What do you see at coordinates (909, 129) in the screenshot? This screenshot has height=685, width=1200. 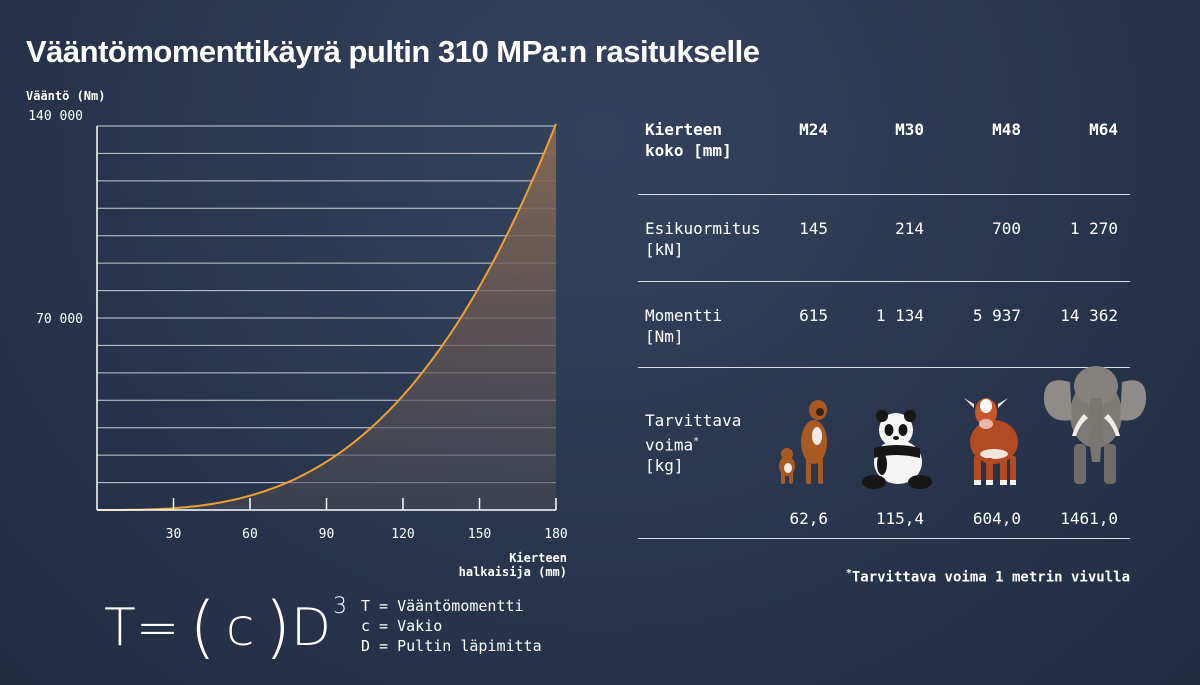 I see `header-m30: M30` at bounding box center [909, 129].